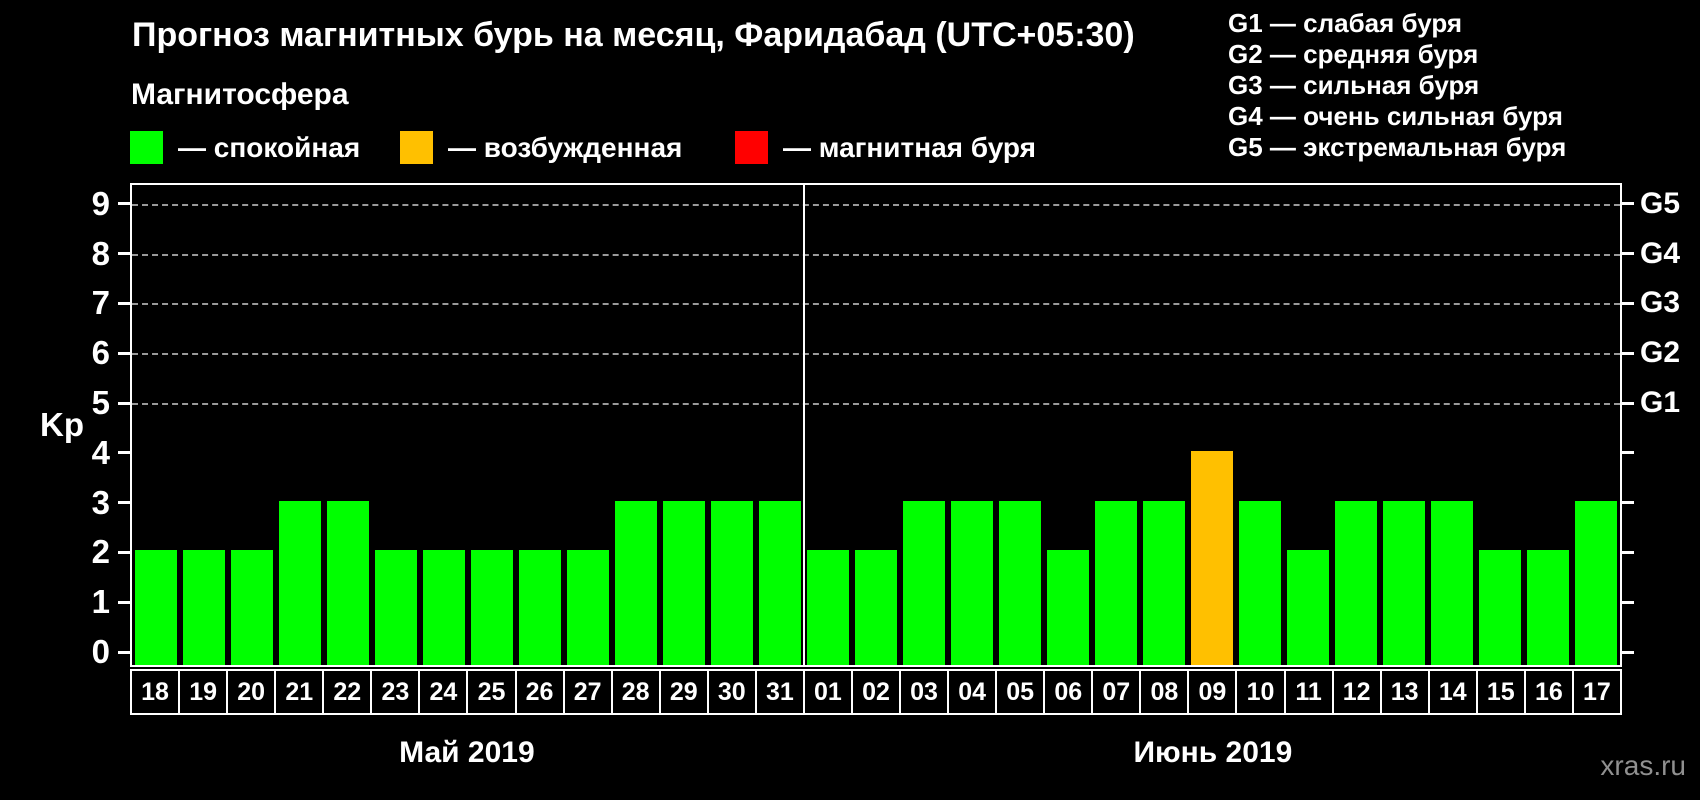 The image size is (1700, 800). Describe the element at coordinates (1356, 692) in the screenshot. I see `date-cell-12: 12` at that location.